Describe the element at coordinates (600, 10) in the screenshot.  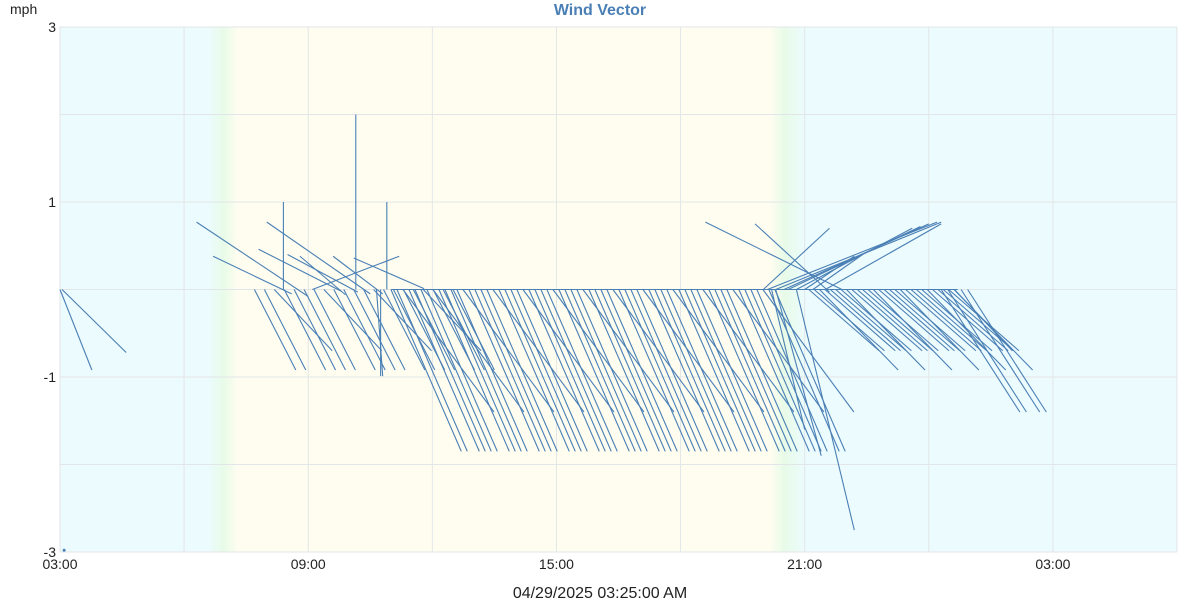
I see `chart-title: Wind Vector` at that location.